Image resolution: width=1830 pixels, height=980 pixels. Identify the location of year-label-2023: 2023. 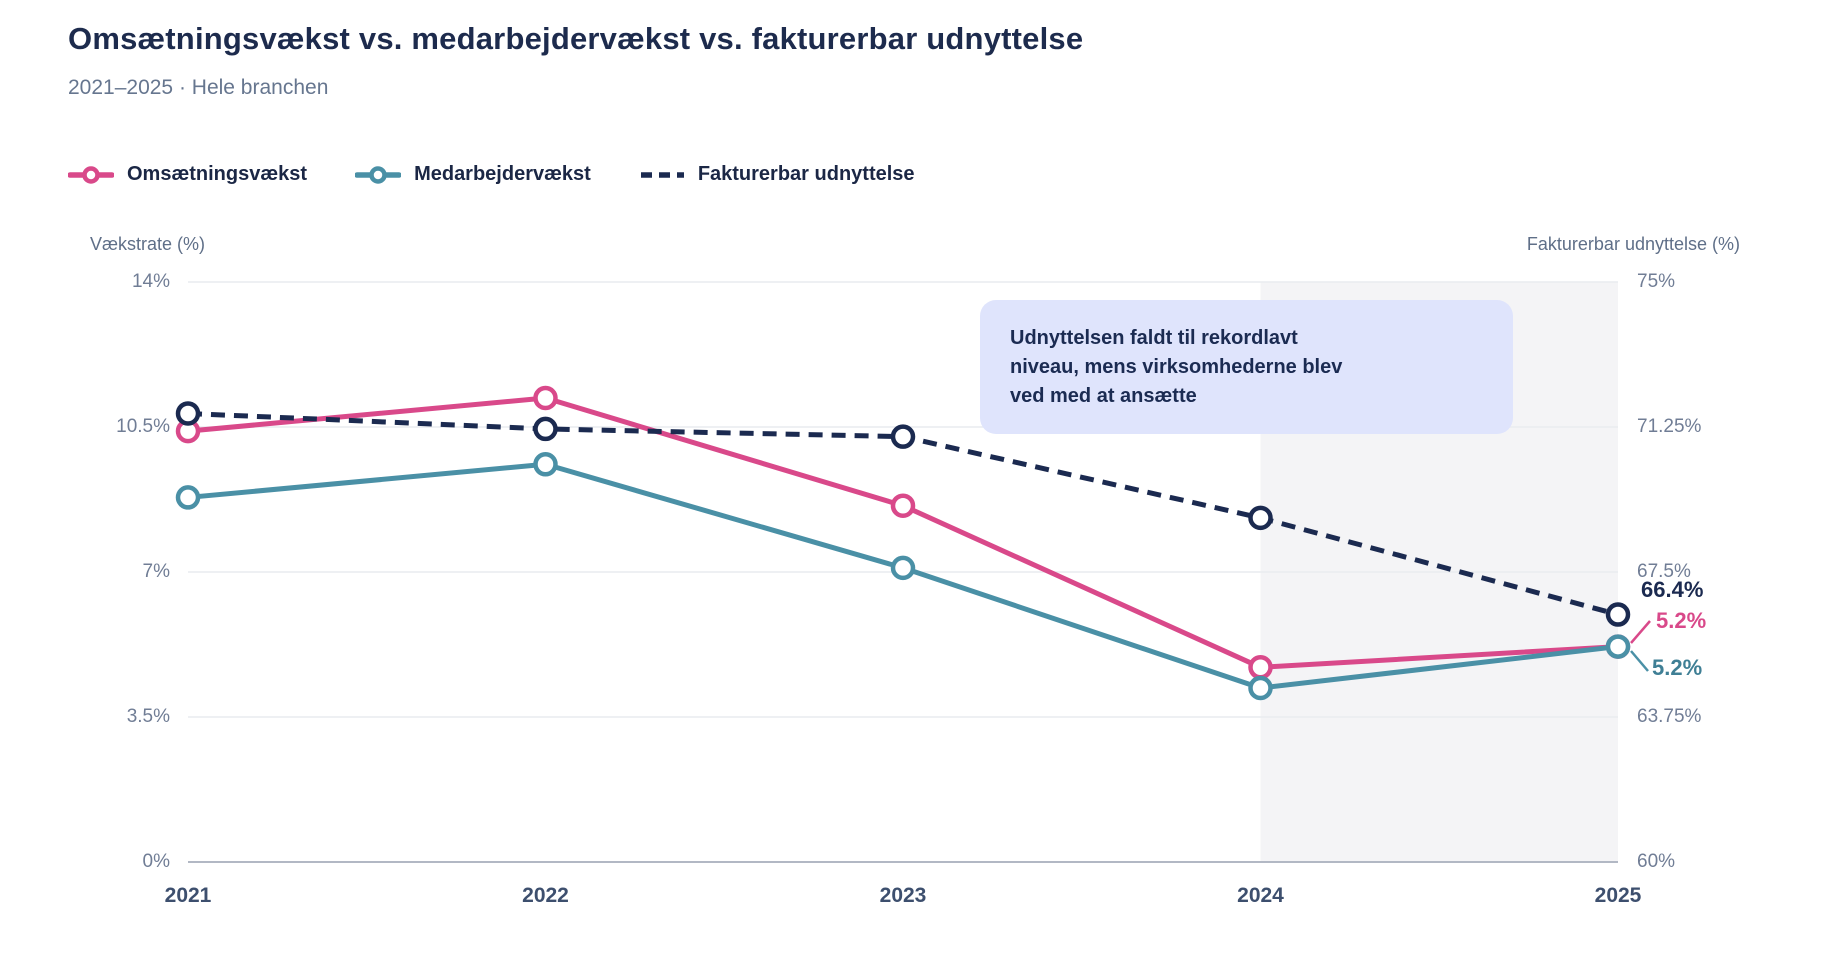
(903, 895).